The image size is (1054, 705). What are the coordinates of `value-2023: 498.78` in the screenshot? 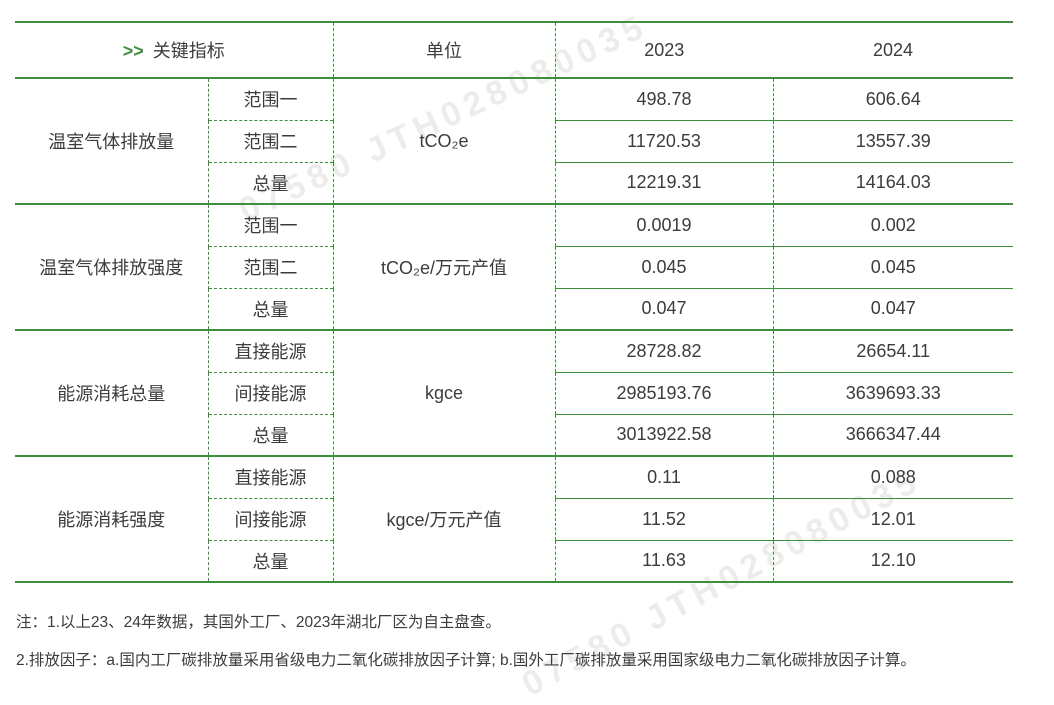 It's located at (663, 99).